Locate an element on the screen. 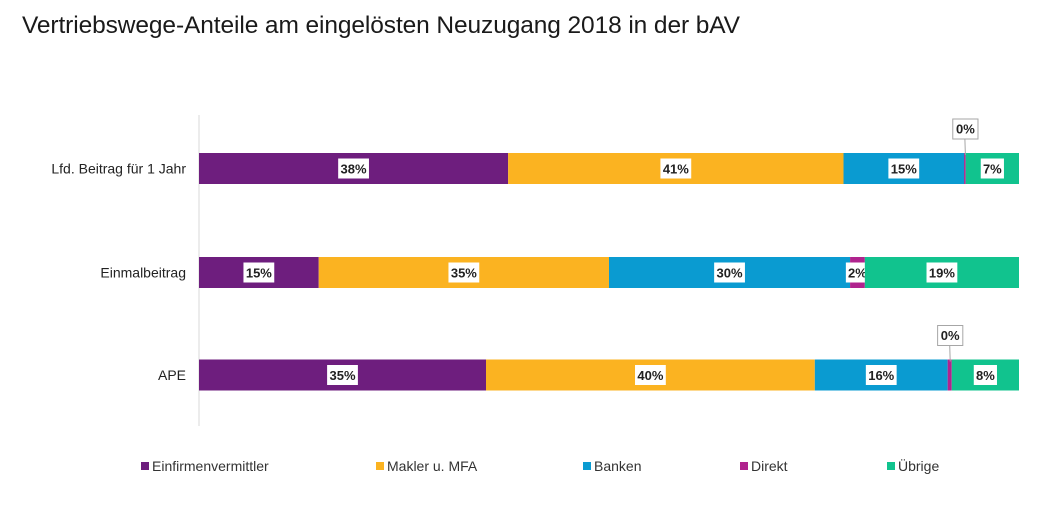 The width and height of the screenshot is (1046, 529). data-label: 41% is located at coordinates (676, 169).